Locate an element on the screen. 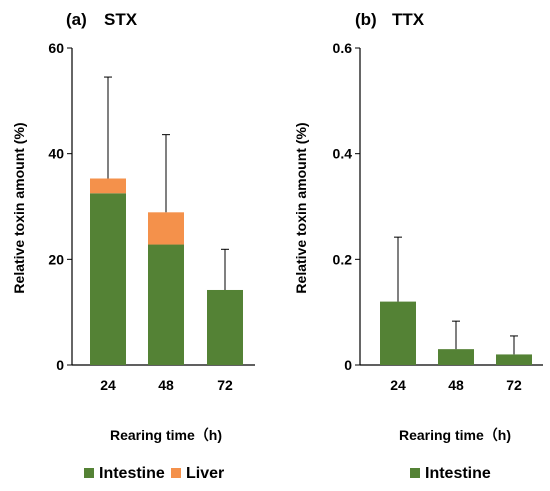  legend-swatch-intestine is located at coordinates (89, 473).